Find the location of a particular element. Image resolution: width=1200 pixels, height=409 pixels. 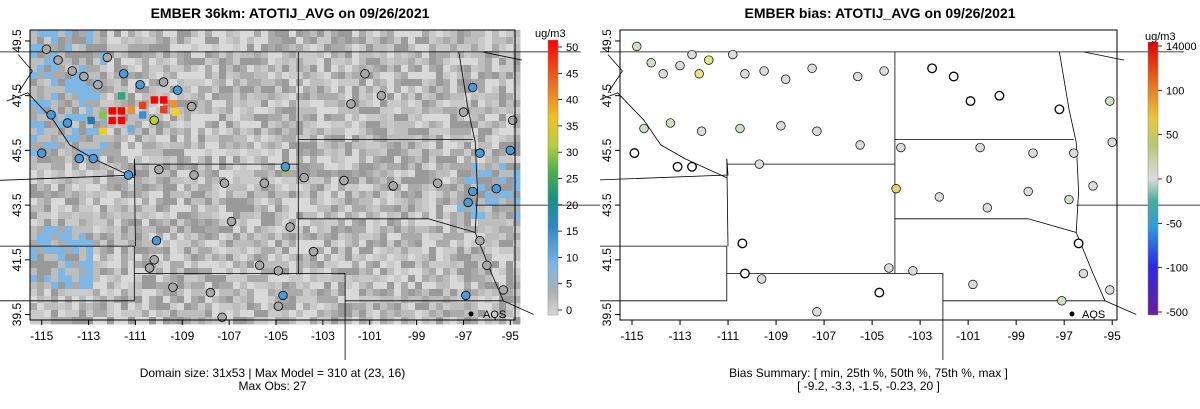

colorbar-tick-label: 0 is located at coordinates (569, 311).